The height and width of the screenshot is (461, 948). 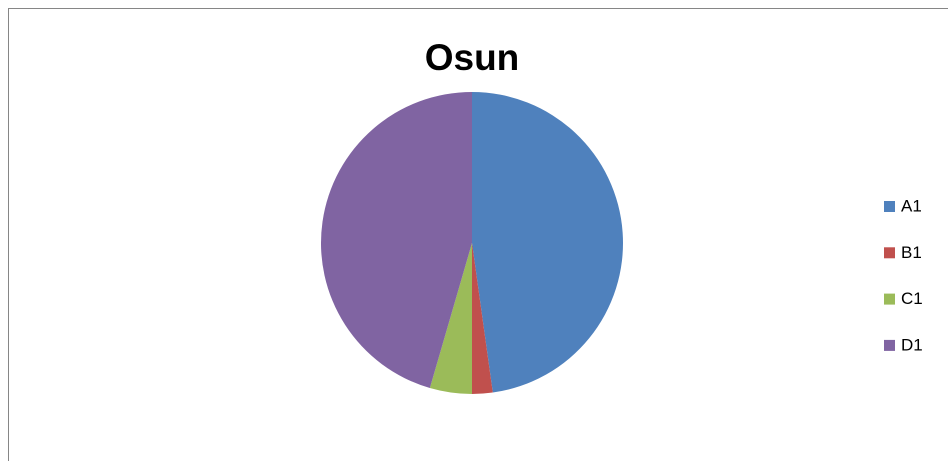 I want to click on legend-label: A1, so click(x=911, y=205).